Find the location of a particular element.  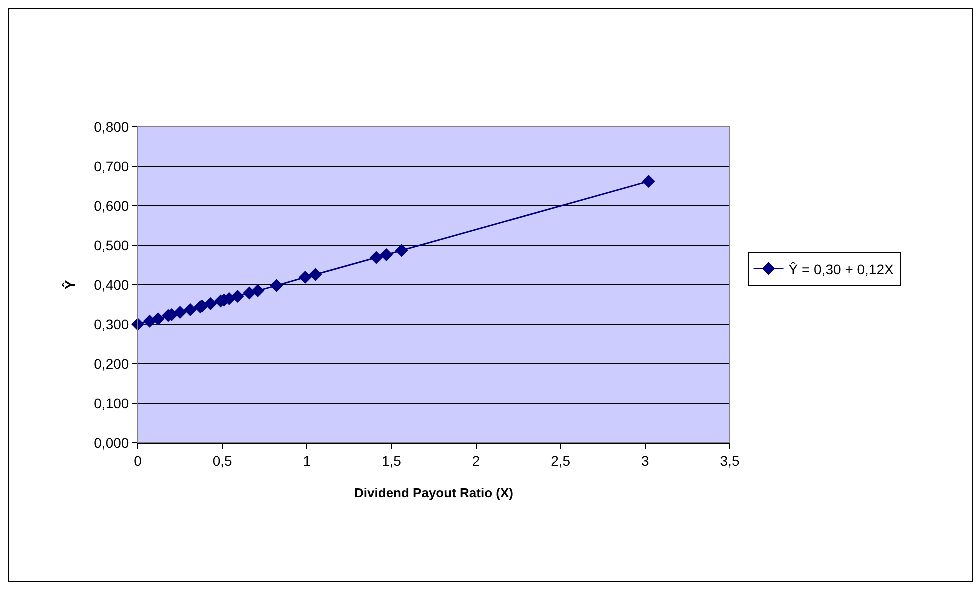

y-tick-label: 0,200 is located at coordinates (112, 364).